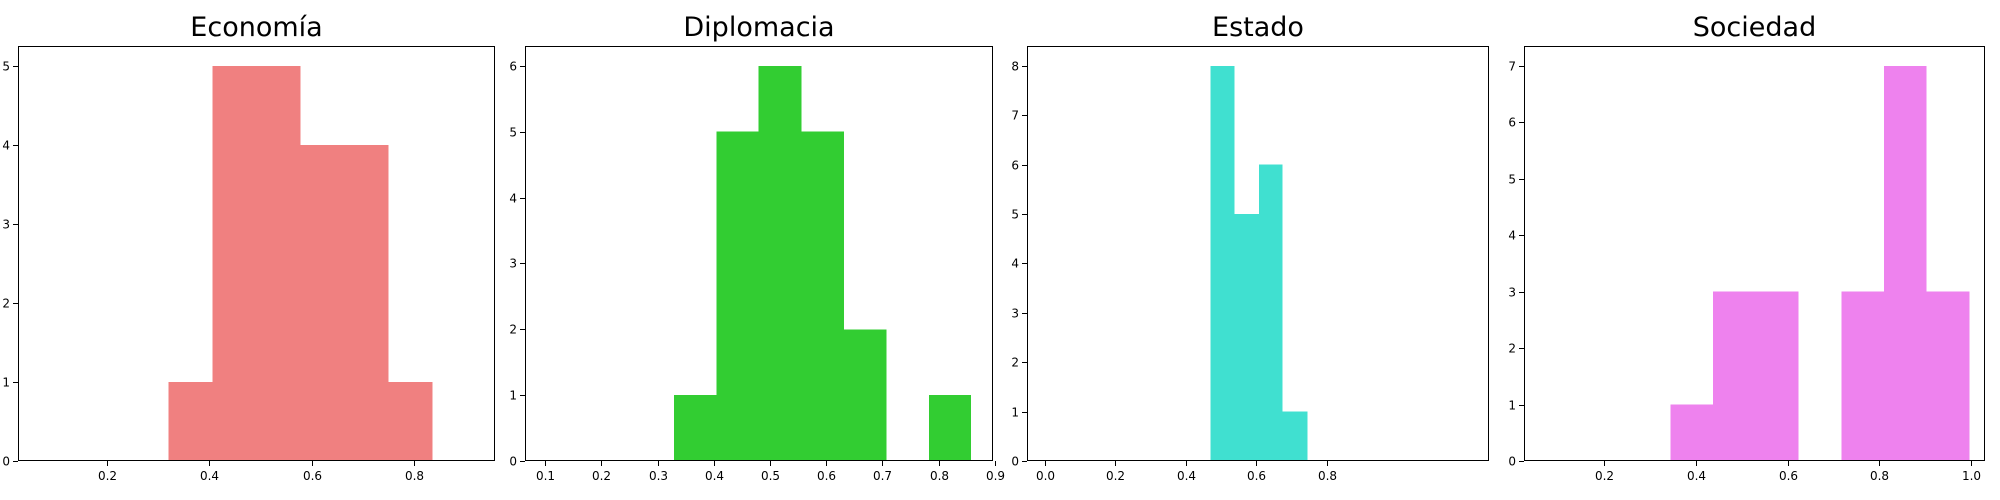 Image resolution: width=2000 pixels, height=500 pixels. I want to click on x-tick-label: 0.1, so click(545, 476).